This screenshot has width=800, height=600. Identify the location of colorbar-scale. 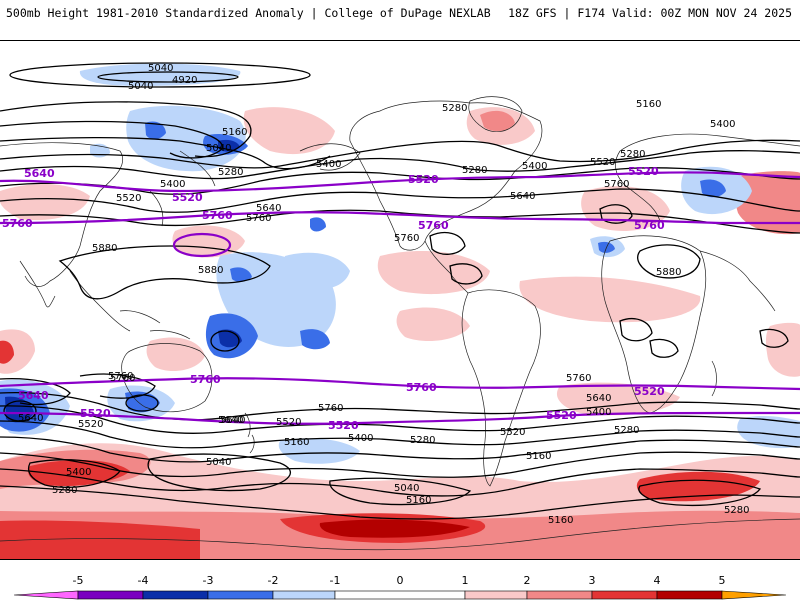
(400, 595).